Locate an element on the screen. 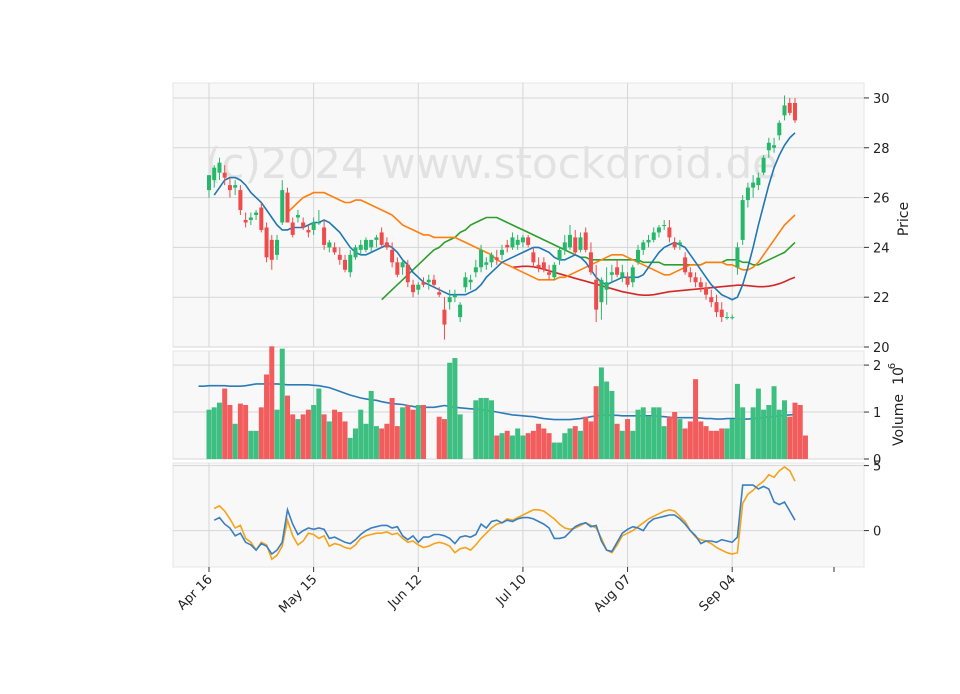 Image resolution: width=960 pixels, height=694 pixels. price-tick-label: 28 is located at coordinates (881, 149).